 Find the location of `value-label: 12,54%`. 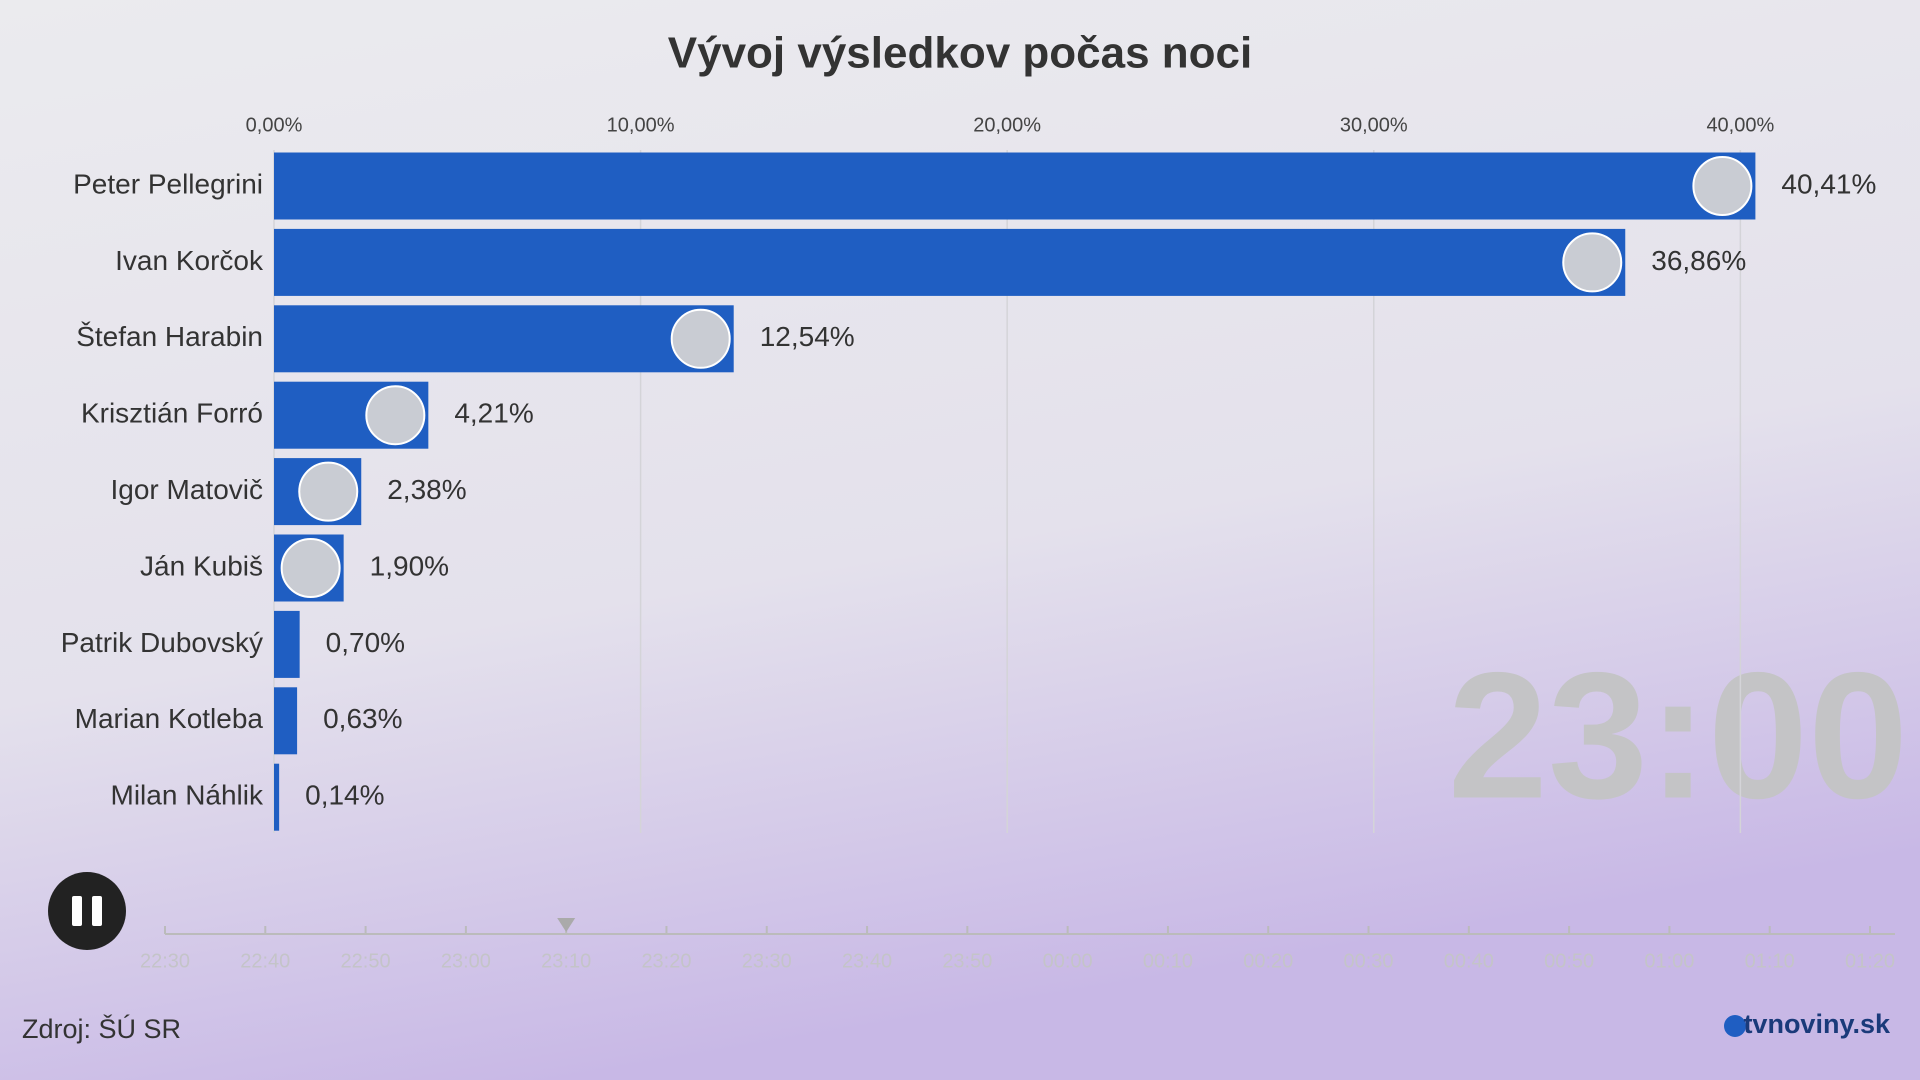

value-label: 12,54% is located at coordinates (807, 336).